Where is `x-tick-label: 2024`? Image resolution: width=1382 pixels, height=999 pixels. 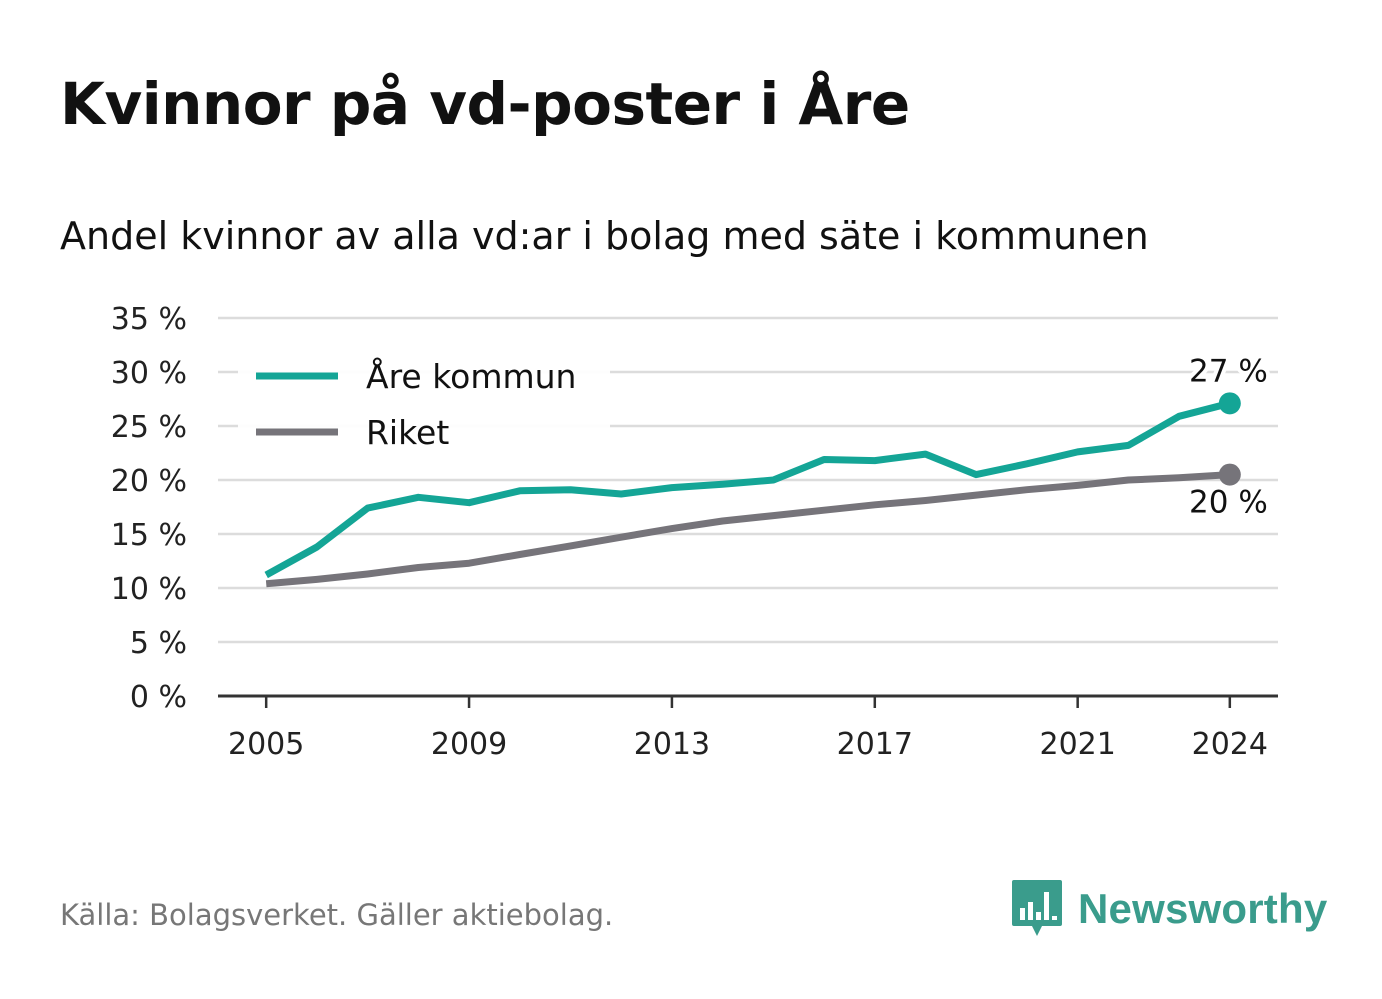 x-tick-label: 2024 is located at coordinates (1230, 744).